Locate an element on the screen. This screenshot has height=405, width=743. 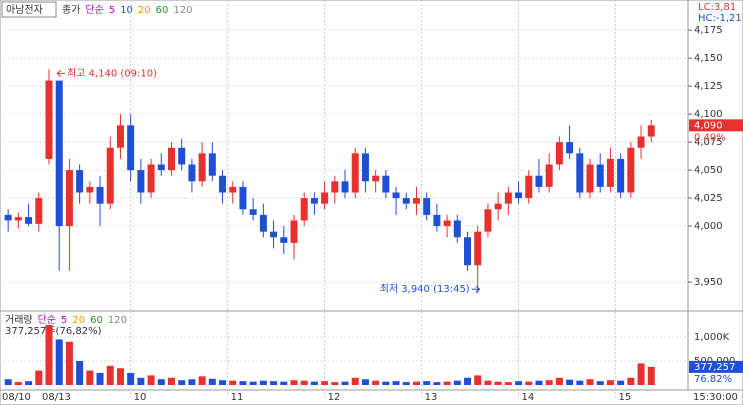
x-tick-label: 11 is located at coordinates (237, 397).